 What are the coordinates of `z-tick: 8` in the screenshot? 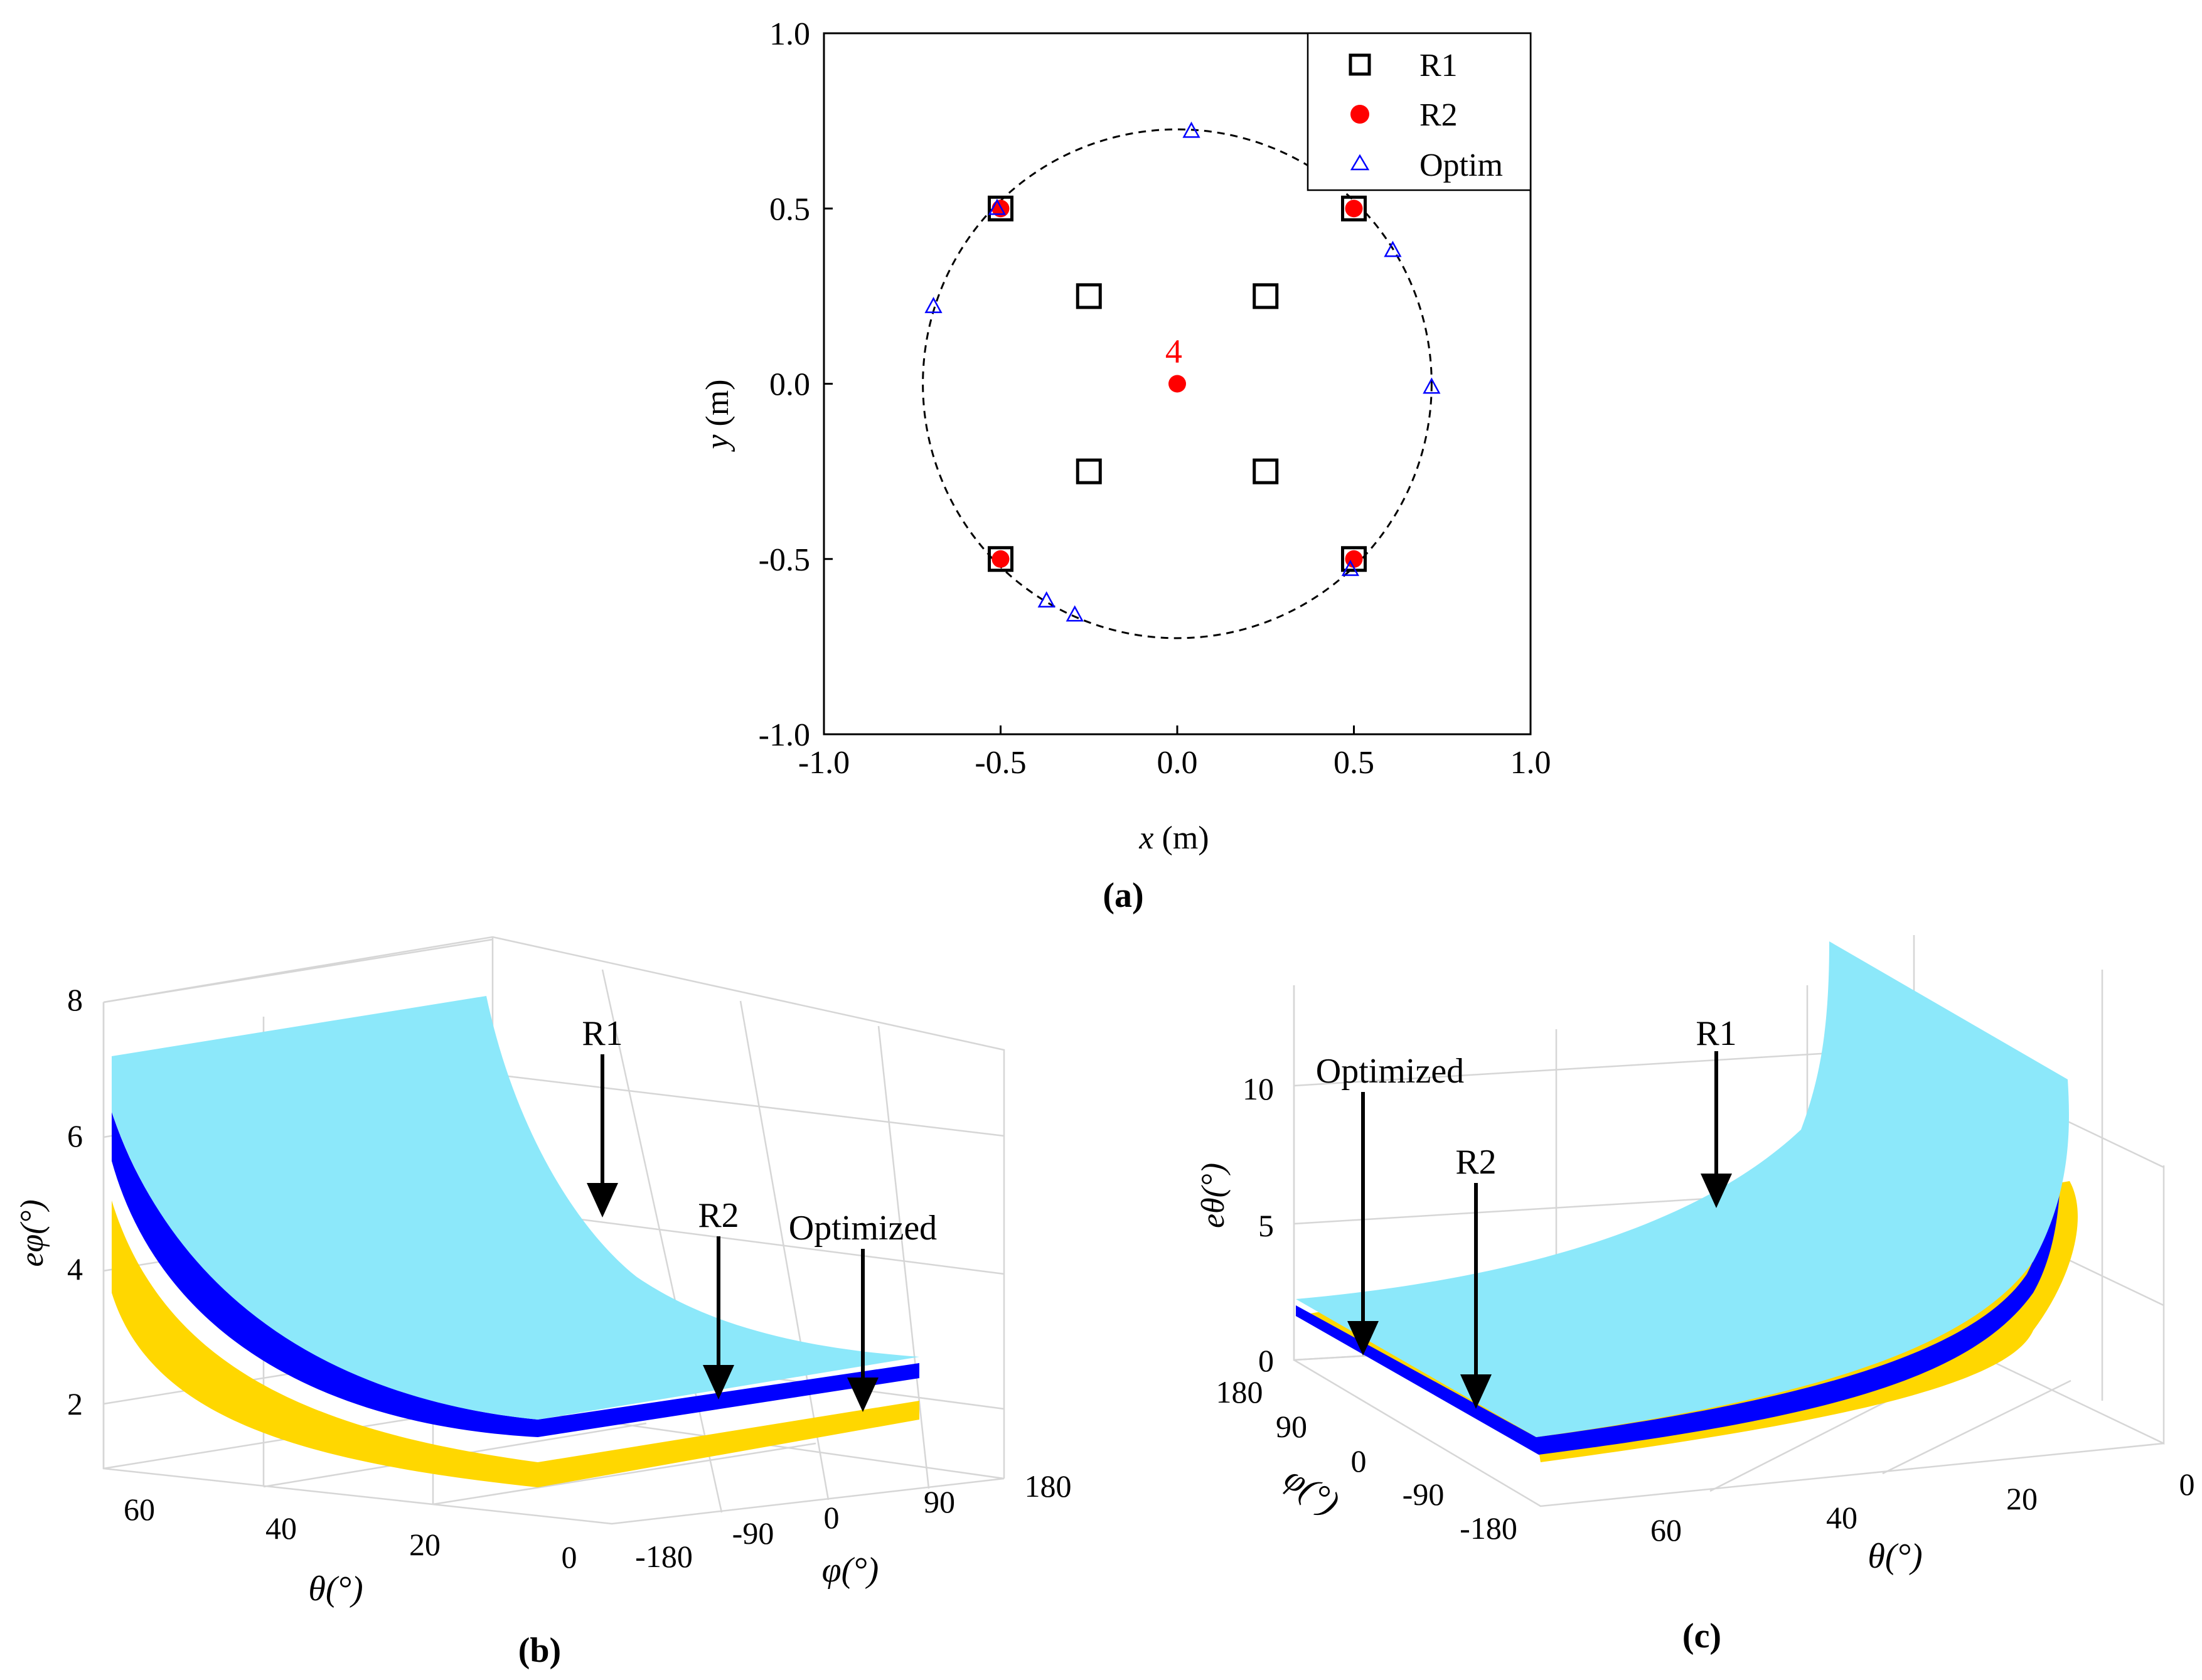 It's located at (75, 999).